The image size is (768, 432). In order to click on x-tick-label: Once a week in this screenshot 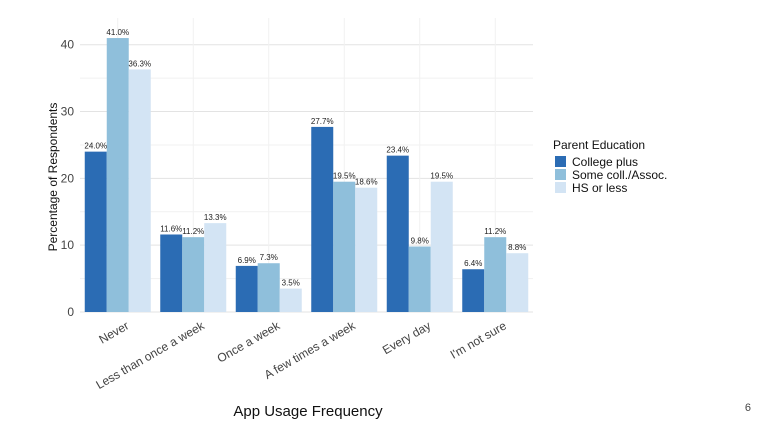, I will do `click(249, 342)`.